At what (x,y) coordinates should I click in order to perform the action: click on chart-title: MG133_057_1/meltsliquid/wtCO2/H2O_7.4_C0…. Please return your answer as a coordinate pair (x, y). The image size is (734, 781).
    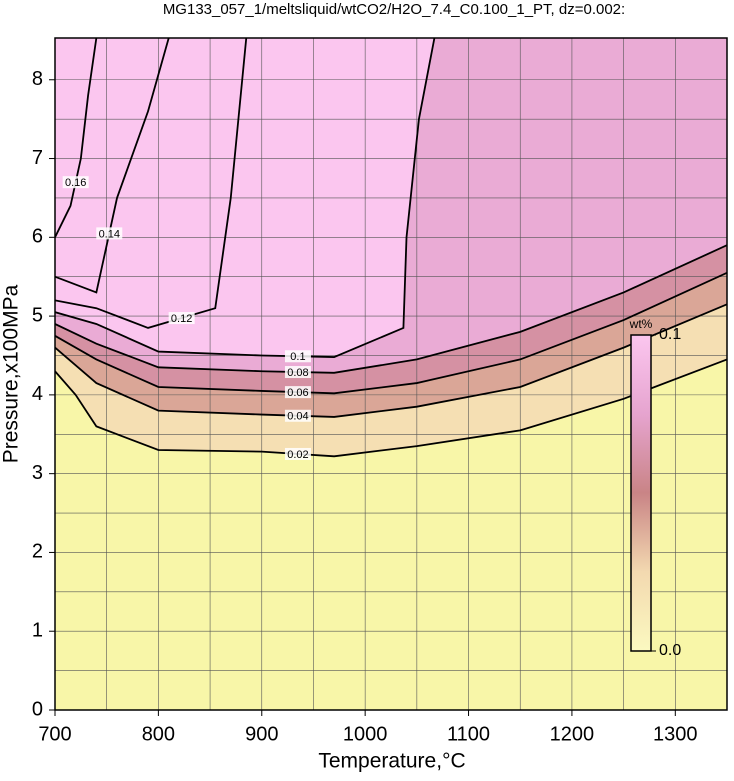
    Looking at the image, I should click on (394, 9).